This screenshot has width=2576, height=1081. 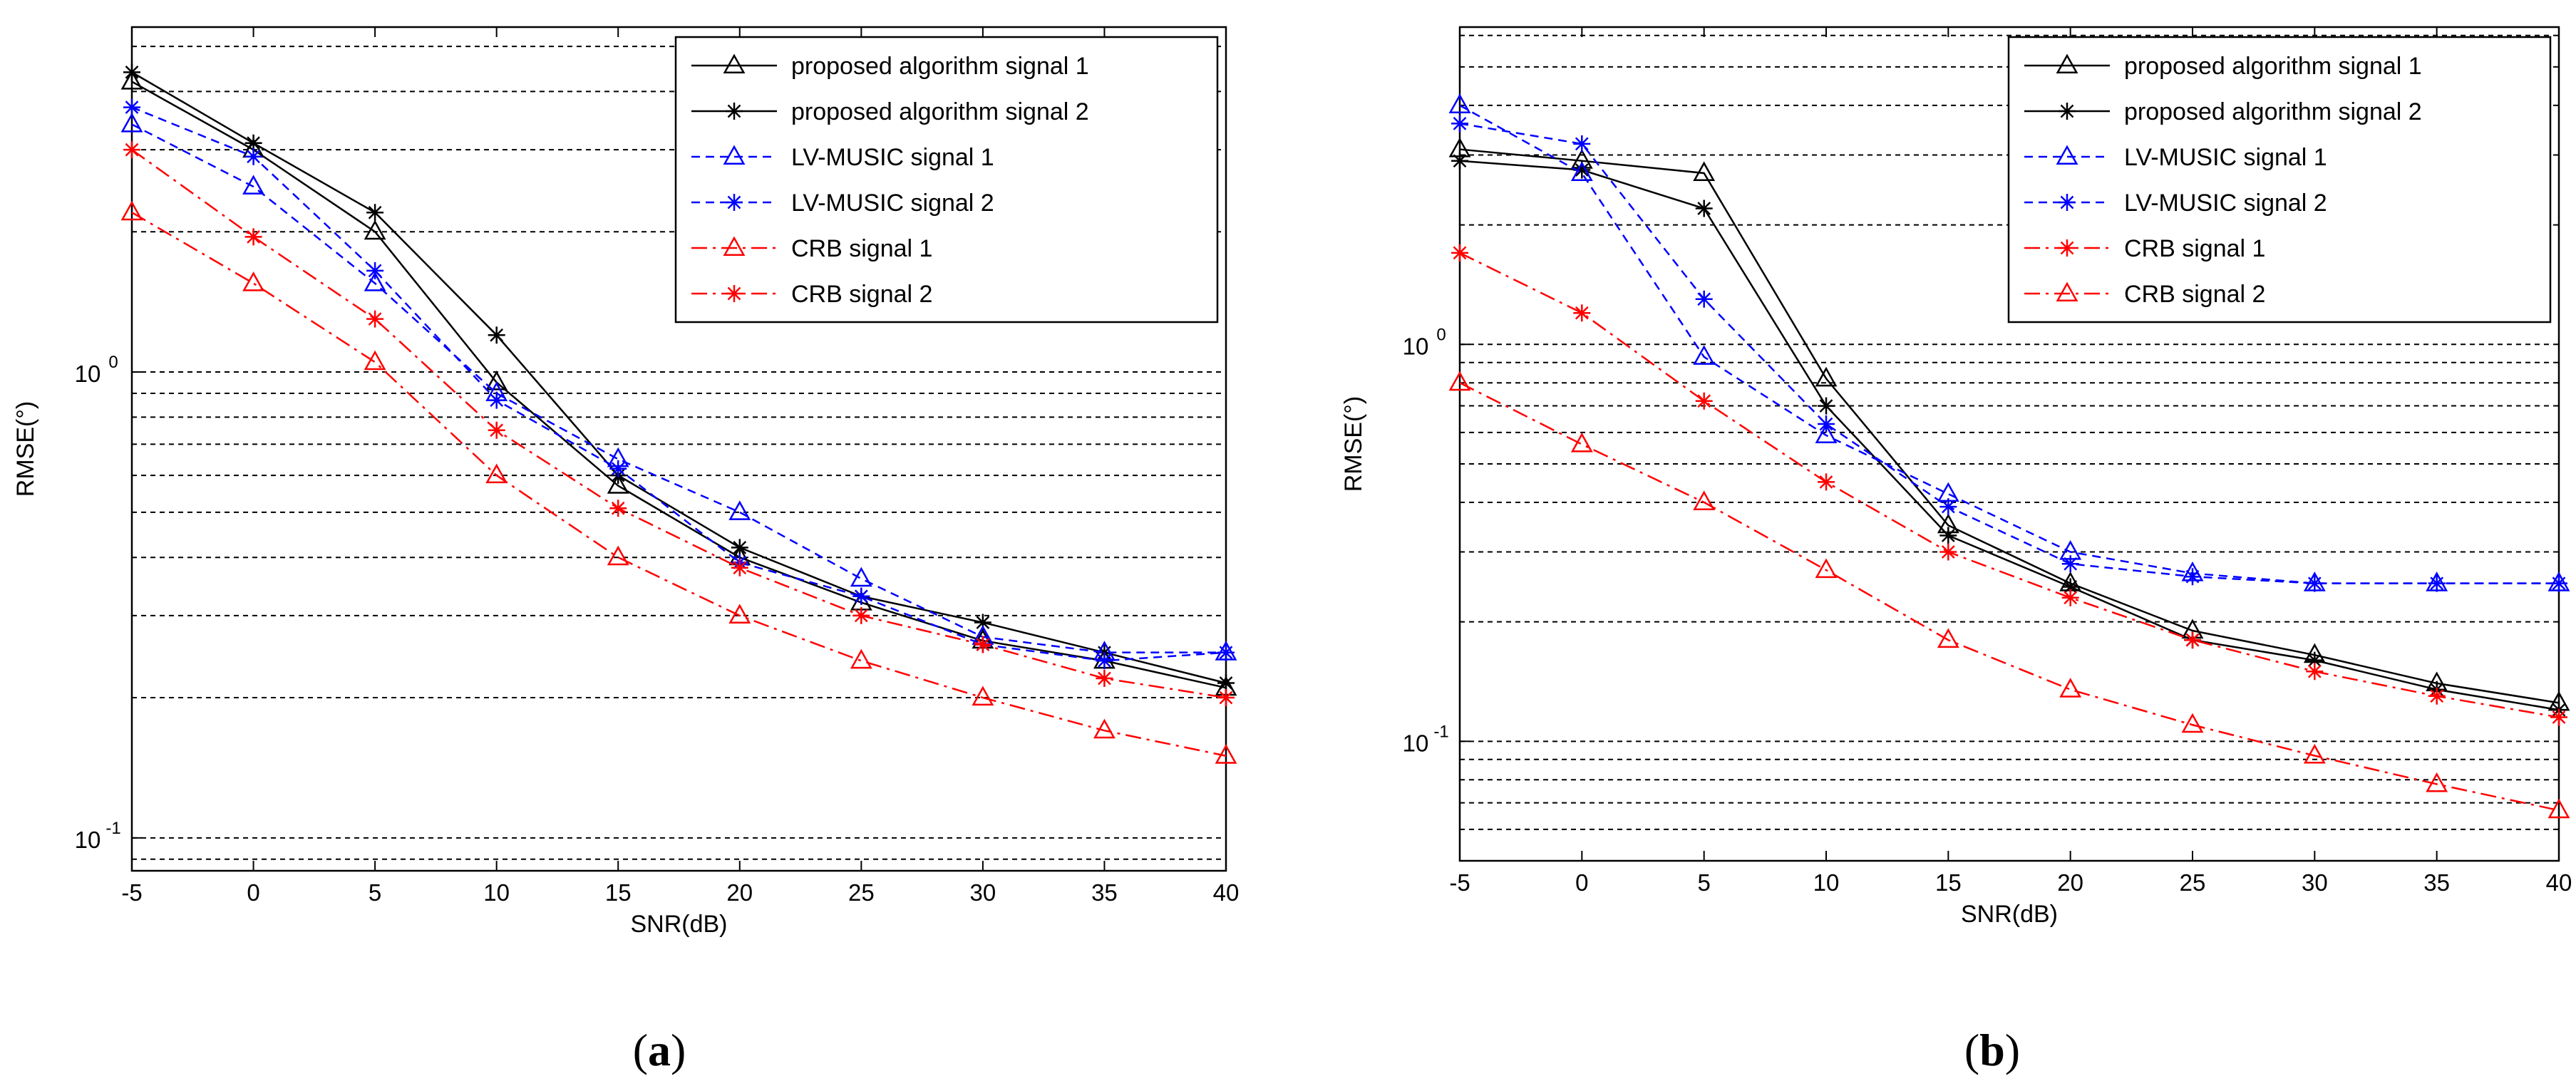 What do you see at coordinates (2009, 914) in the screenshot?
I see `x-axis-label: SNR(dB)` at bounding box center [2009, 914].